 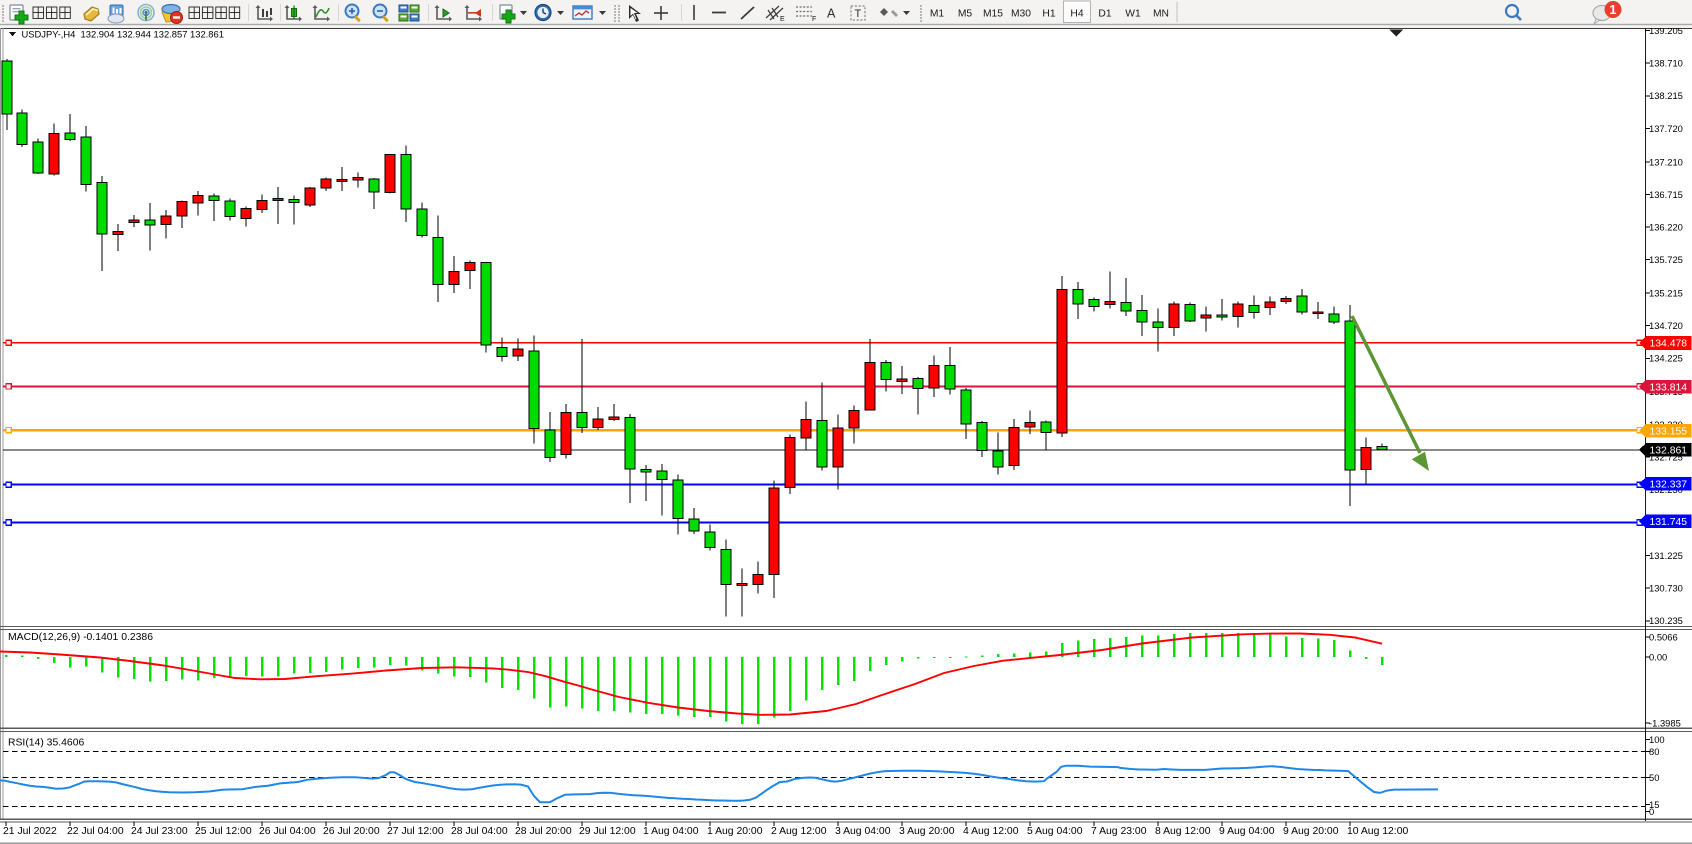 What do you see at coordinates (927, 831) in the screenshot?
I see `svg-text: 3 Aug 20:00` at bounding box center [927, 831].